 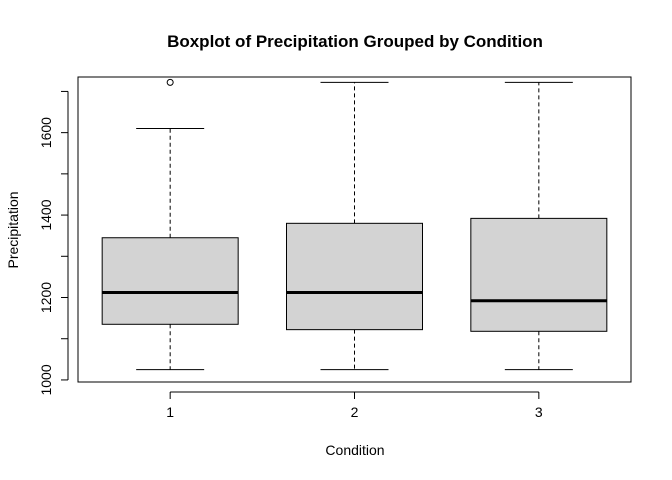 What do you see at coordinates (46, 297) in the screenshot?
I see `y-tick-label-1200: 1200` at bounding box center [46, 297].